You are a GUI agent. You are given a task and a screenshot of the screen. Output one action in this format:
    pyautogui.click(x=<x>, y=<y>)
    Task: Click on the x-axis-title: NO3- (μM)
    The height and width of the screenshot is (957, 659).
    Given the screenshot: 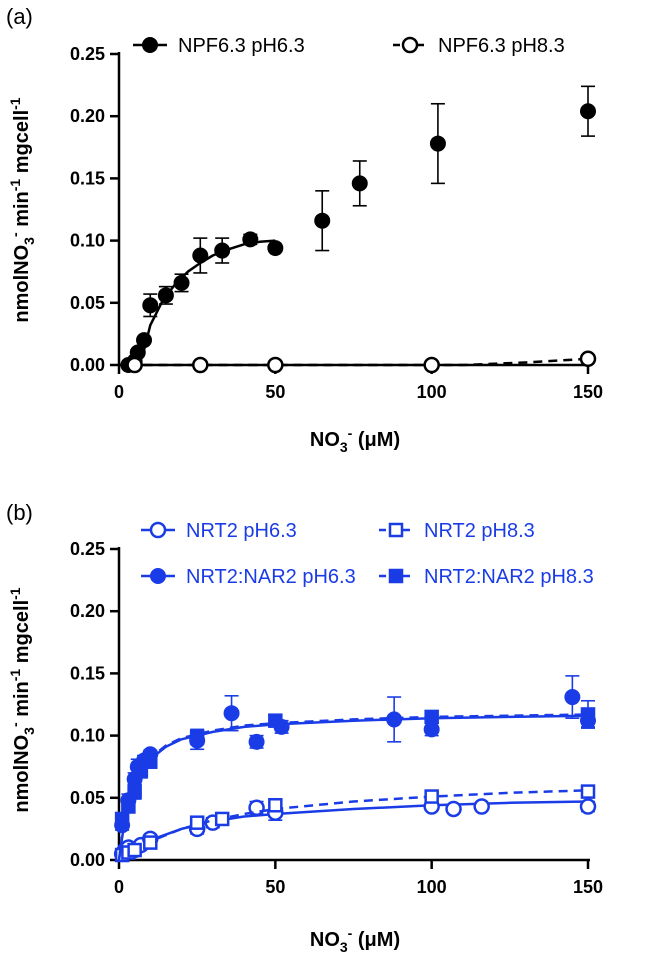 What is the action you would take?
    pyautogui.click(x=355, y=440)
    